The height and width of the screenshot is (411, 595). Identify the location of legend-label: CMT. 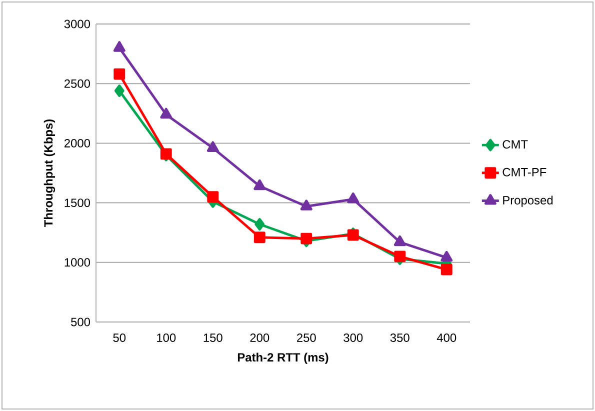
(515, 144).